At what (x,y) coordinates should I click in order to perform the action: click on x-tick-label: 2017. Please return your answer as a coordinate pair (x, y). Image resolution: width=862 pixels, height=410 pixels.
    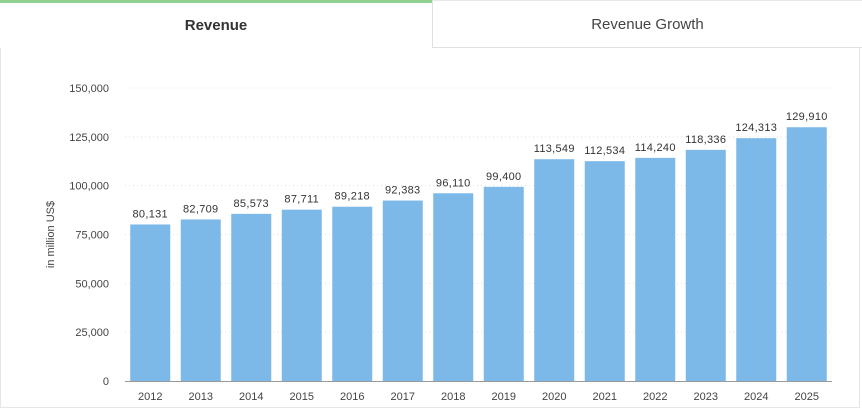
    Looking at the image, I should click on (403, 397).